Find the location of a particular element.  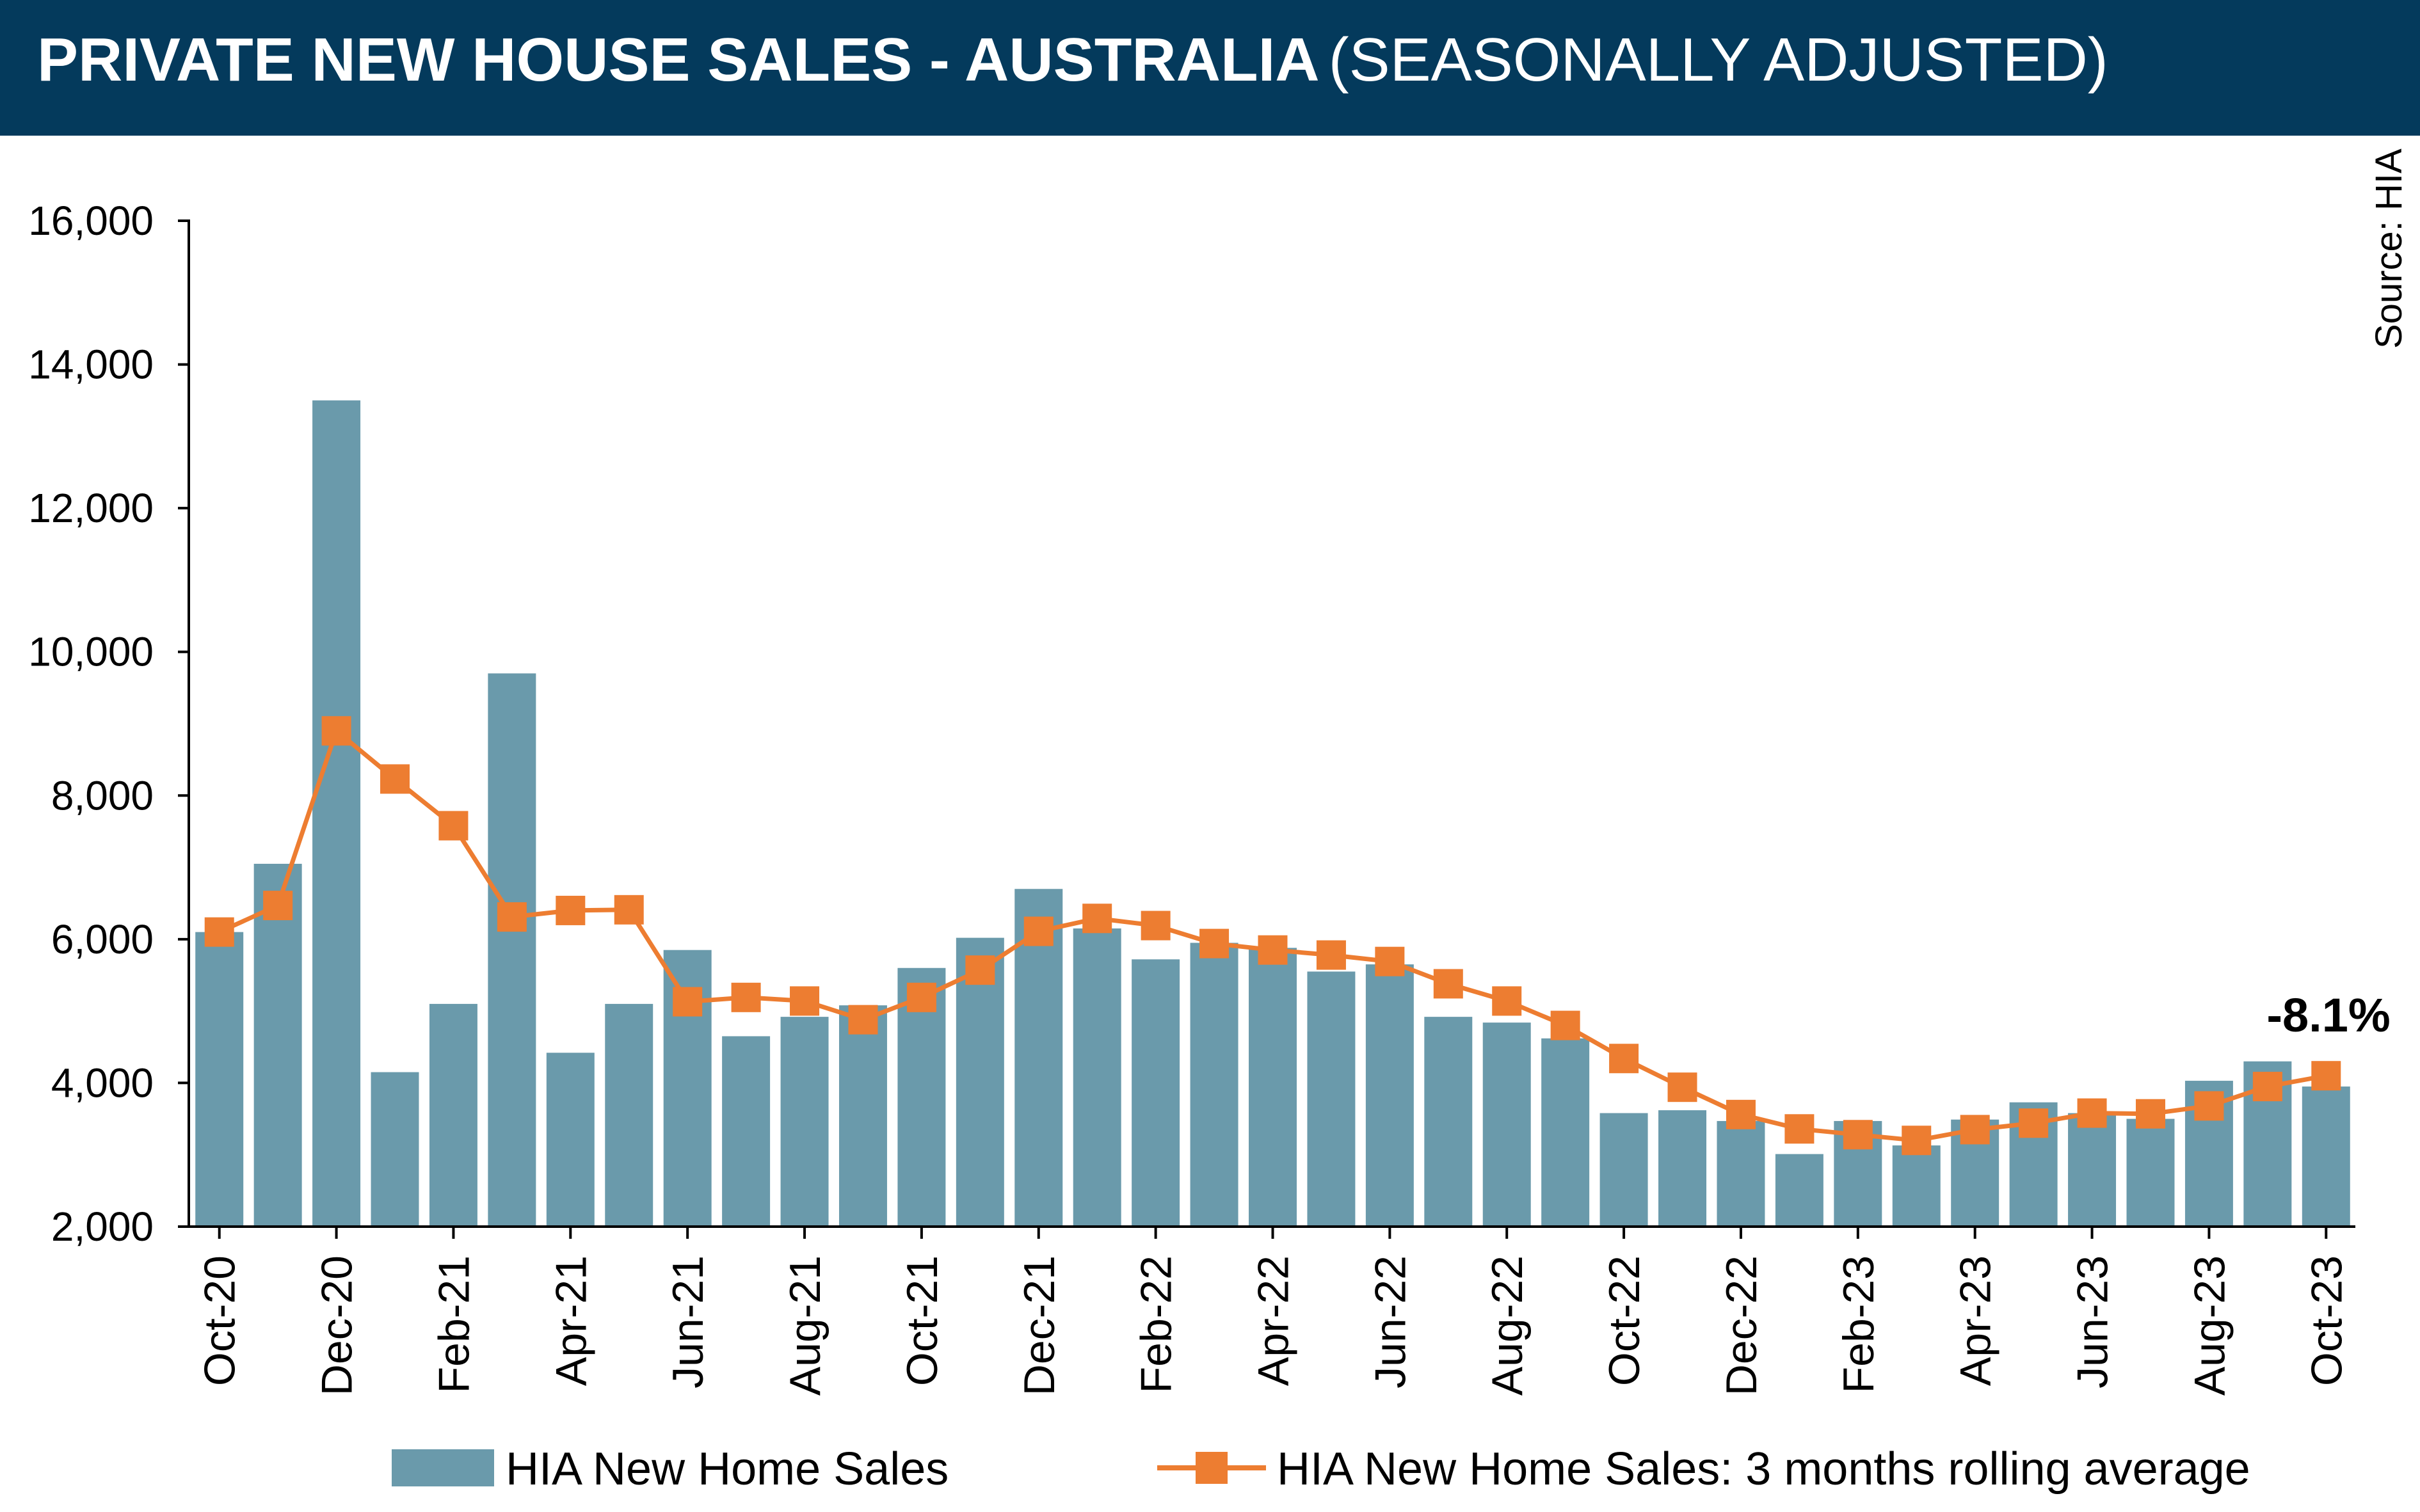

legend-bar-swatch is located at coordinates (443, 1467).